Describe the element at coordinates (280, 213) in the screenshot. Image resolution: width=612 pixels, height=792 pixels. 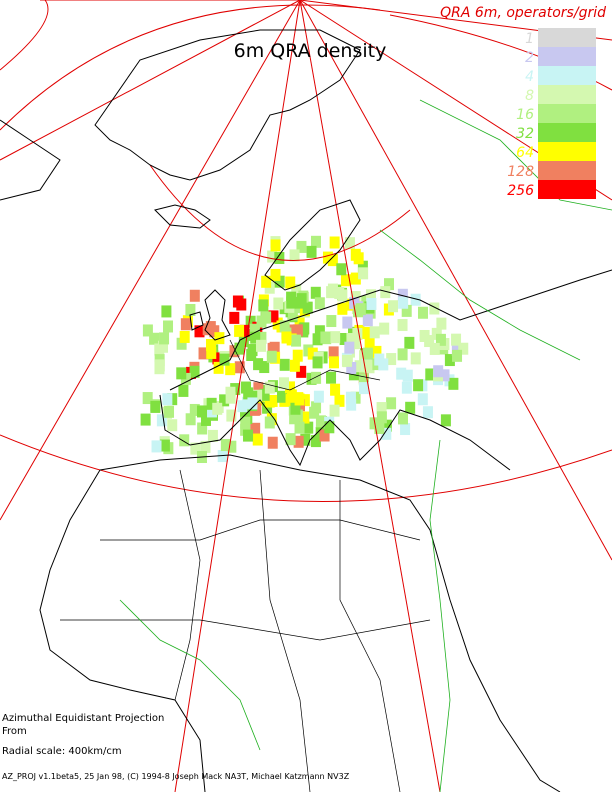
I see `parallel` at that location.